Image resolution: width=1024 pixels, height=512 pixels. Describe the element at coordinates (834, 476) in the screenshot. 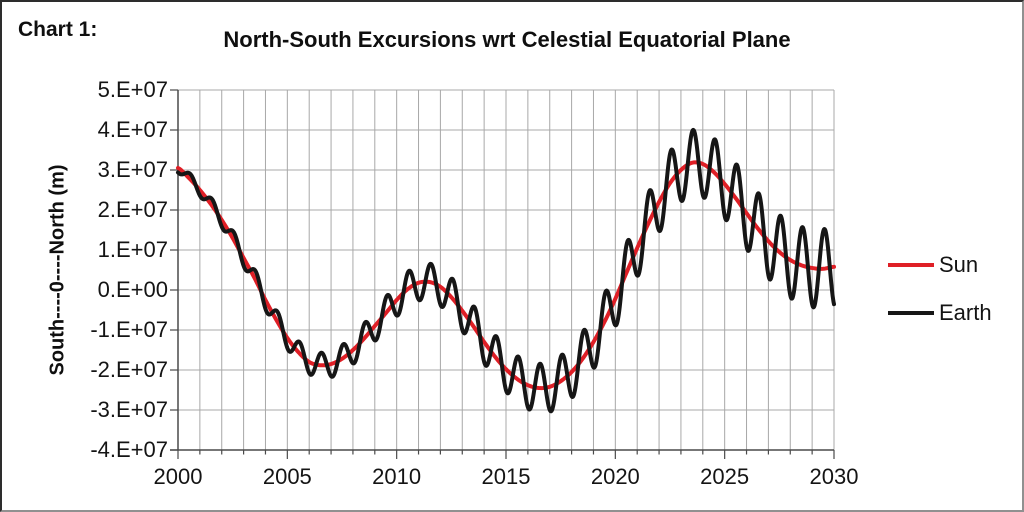

I see `x-tick-label: 2030` at that location.